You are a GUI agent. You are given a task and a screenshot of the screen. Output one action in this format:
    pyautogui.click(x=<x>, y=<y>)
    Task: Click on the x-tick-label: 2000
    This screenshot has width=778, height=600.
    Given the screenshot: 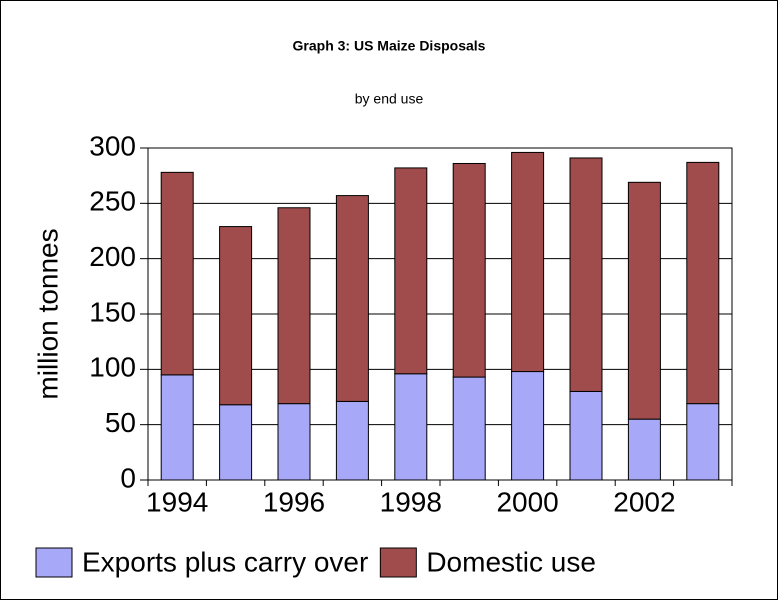 What is the action you would take?
    pyautogui.click(x=527, y=501)
    